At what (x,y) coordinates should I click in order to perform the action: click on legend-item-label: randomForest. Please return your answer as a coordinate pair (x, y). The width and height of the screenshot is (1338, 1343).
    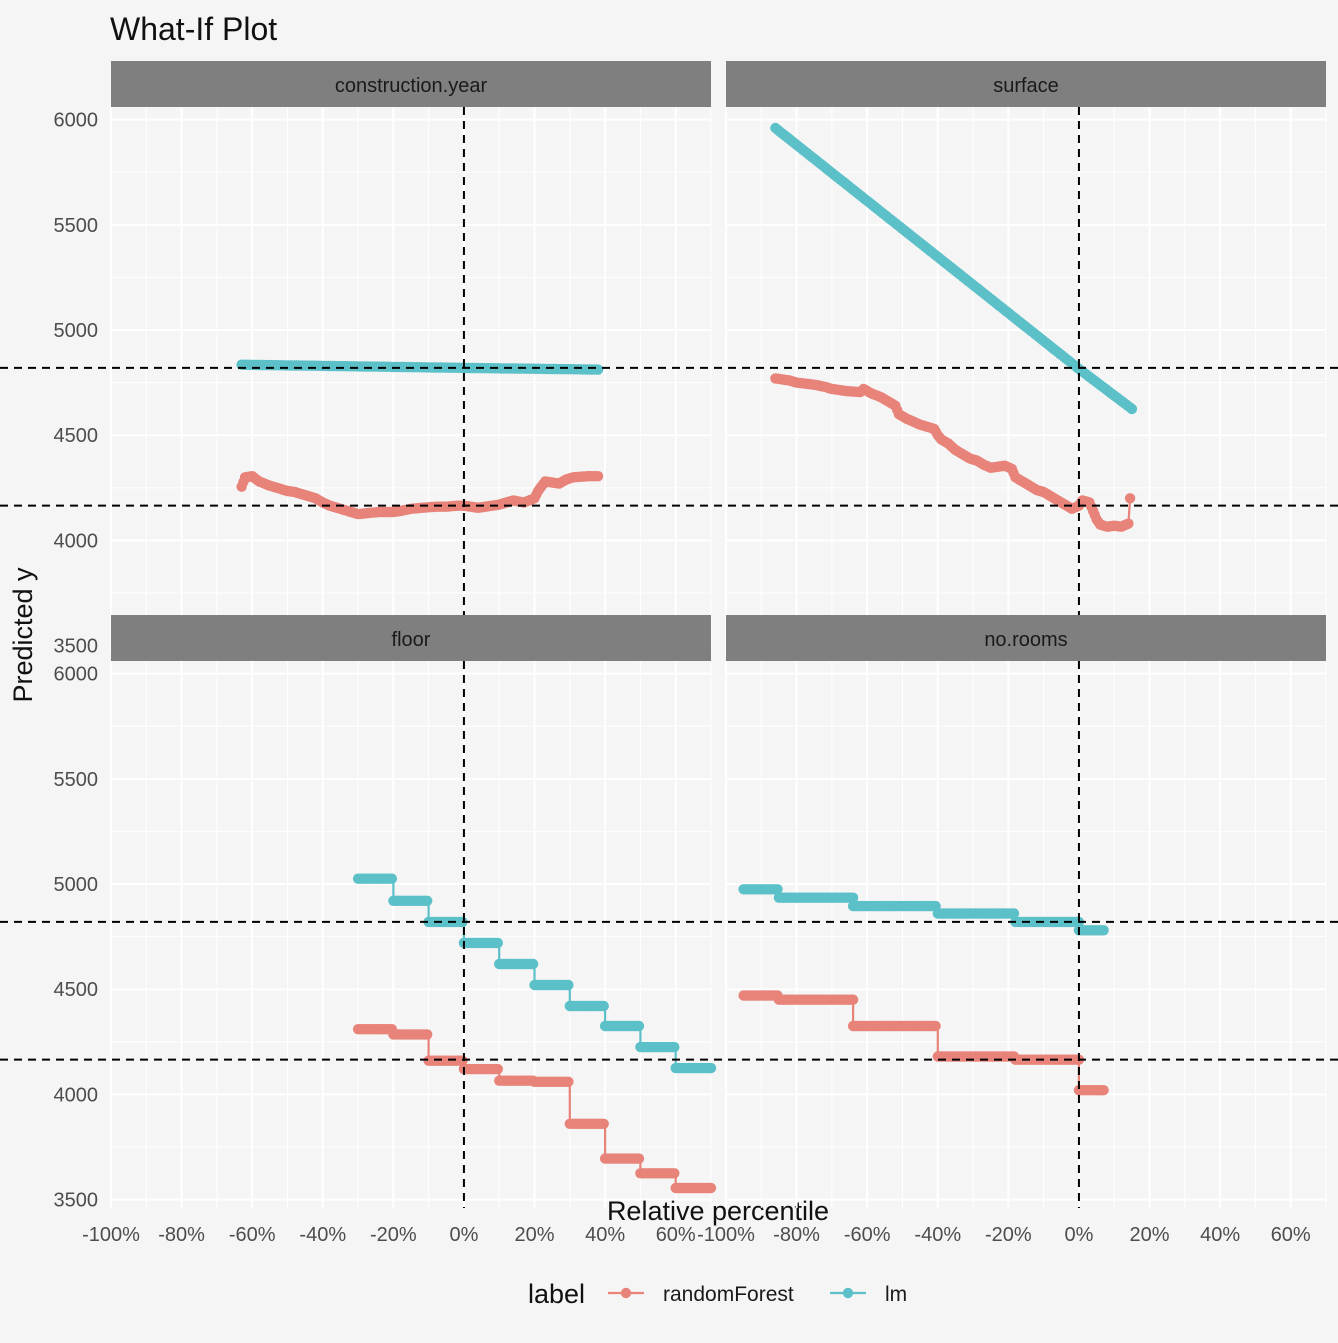
    Looking at the image, I should click on (728, 1294).